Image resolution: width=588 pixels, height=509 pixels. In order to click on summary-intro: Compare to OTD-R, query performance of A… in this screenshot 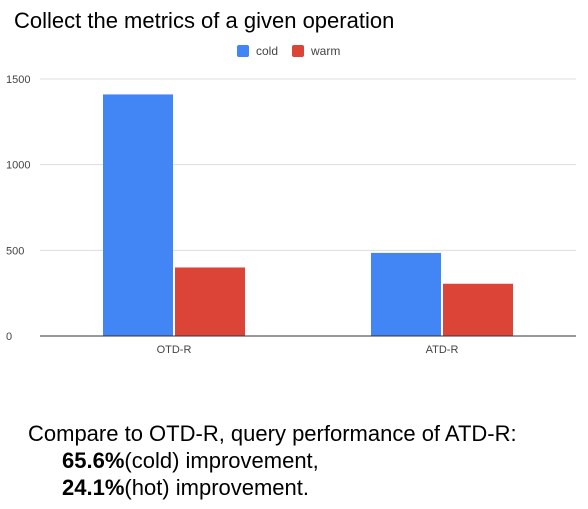, I will do `click(272, 433)`.